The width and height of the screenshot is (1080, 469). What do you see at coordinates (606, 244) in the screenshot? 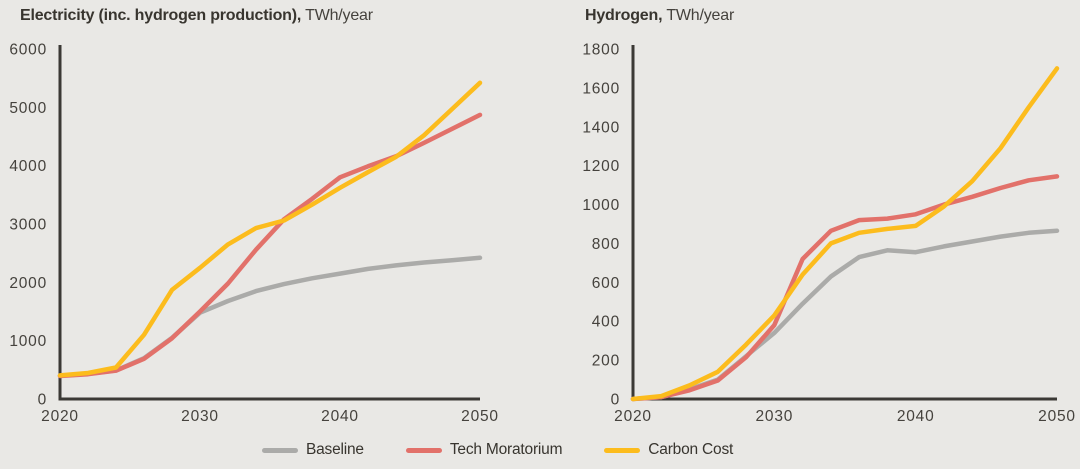
I see `y-tick-label: 800` at bounding box center [606, 244].